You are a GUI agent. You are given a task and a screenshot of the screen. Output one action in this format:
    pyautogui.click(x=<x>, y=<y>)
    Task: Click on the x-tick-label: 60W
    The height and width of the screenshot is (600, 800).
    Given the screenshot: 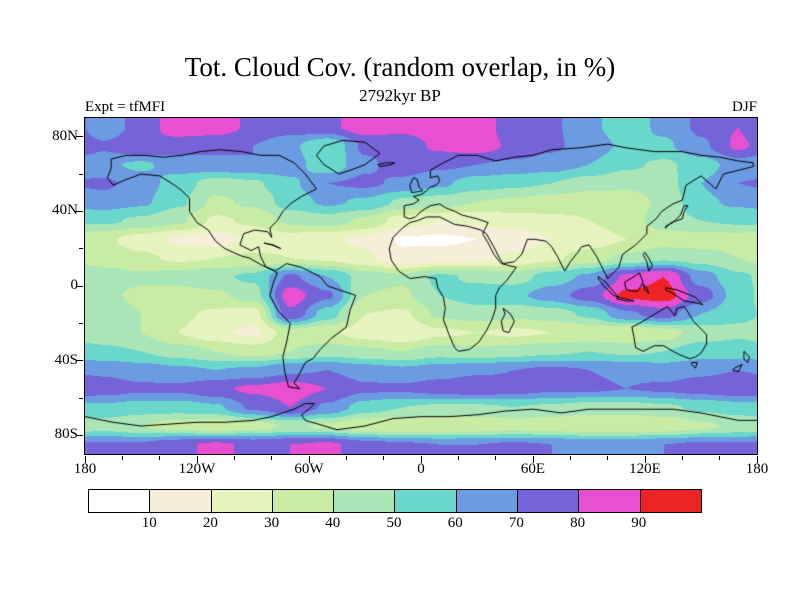 What is the action you would take?
    pyautogui.click(x=309, y=469)
    